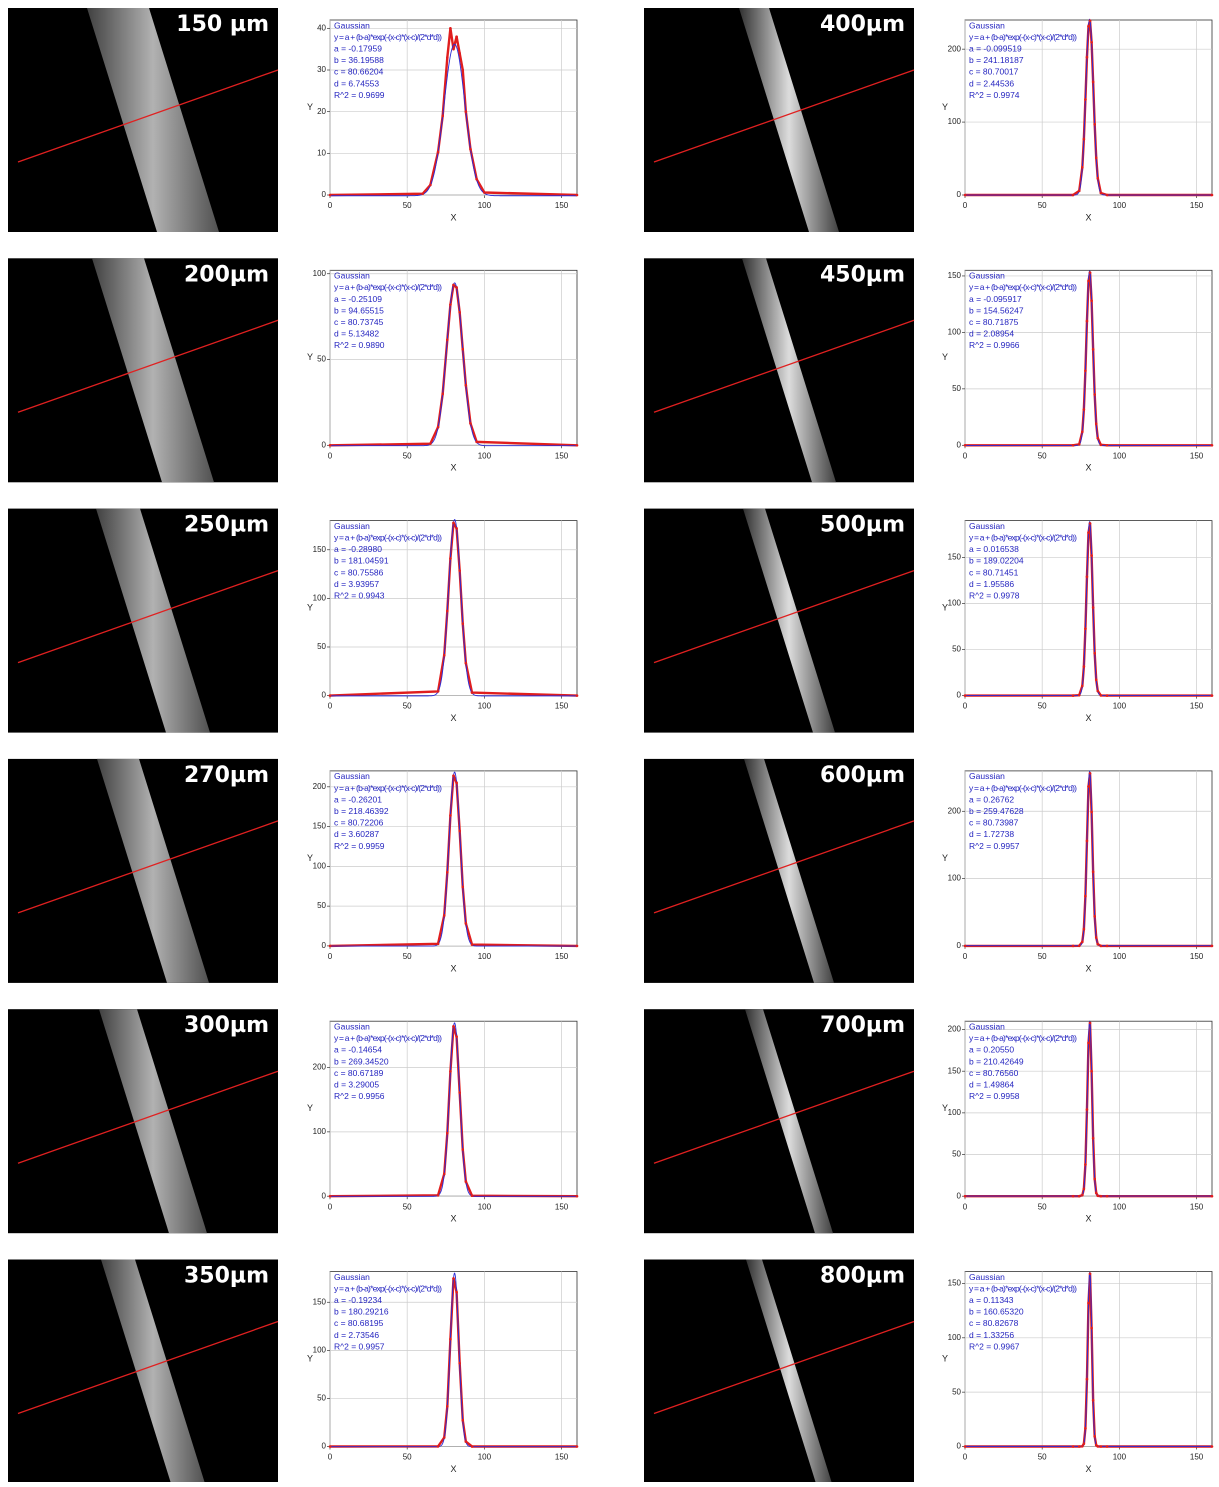 This screenshot has width=1219, height=1487. What do you see at coordinates (321, 69) in the screenshot?
I see `y-tick-label: 30` at bounding box center [321, 69].